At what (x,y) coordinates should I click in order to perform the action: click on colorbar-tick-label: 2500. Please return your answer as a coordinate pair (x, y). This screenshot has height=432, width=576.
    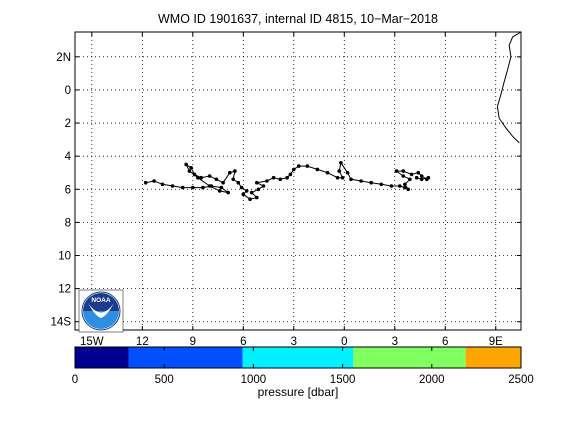
    Looking at the image, I should click on (521, 380).